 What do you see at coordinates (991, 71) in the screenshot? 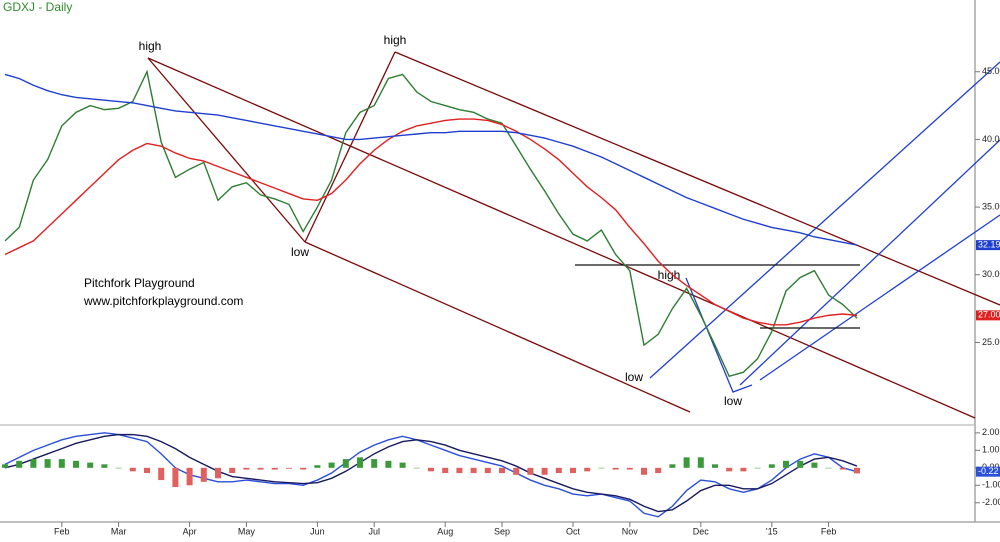
I see `y-tick-label: 45.00` at bounding box center [991, 71].